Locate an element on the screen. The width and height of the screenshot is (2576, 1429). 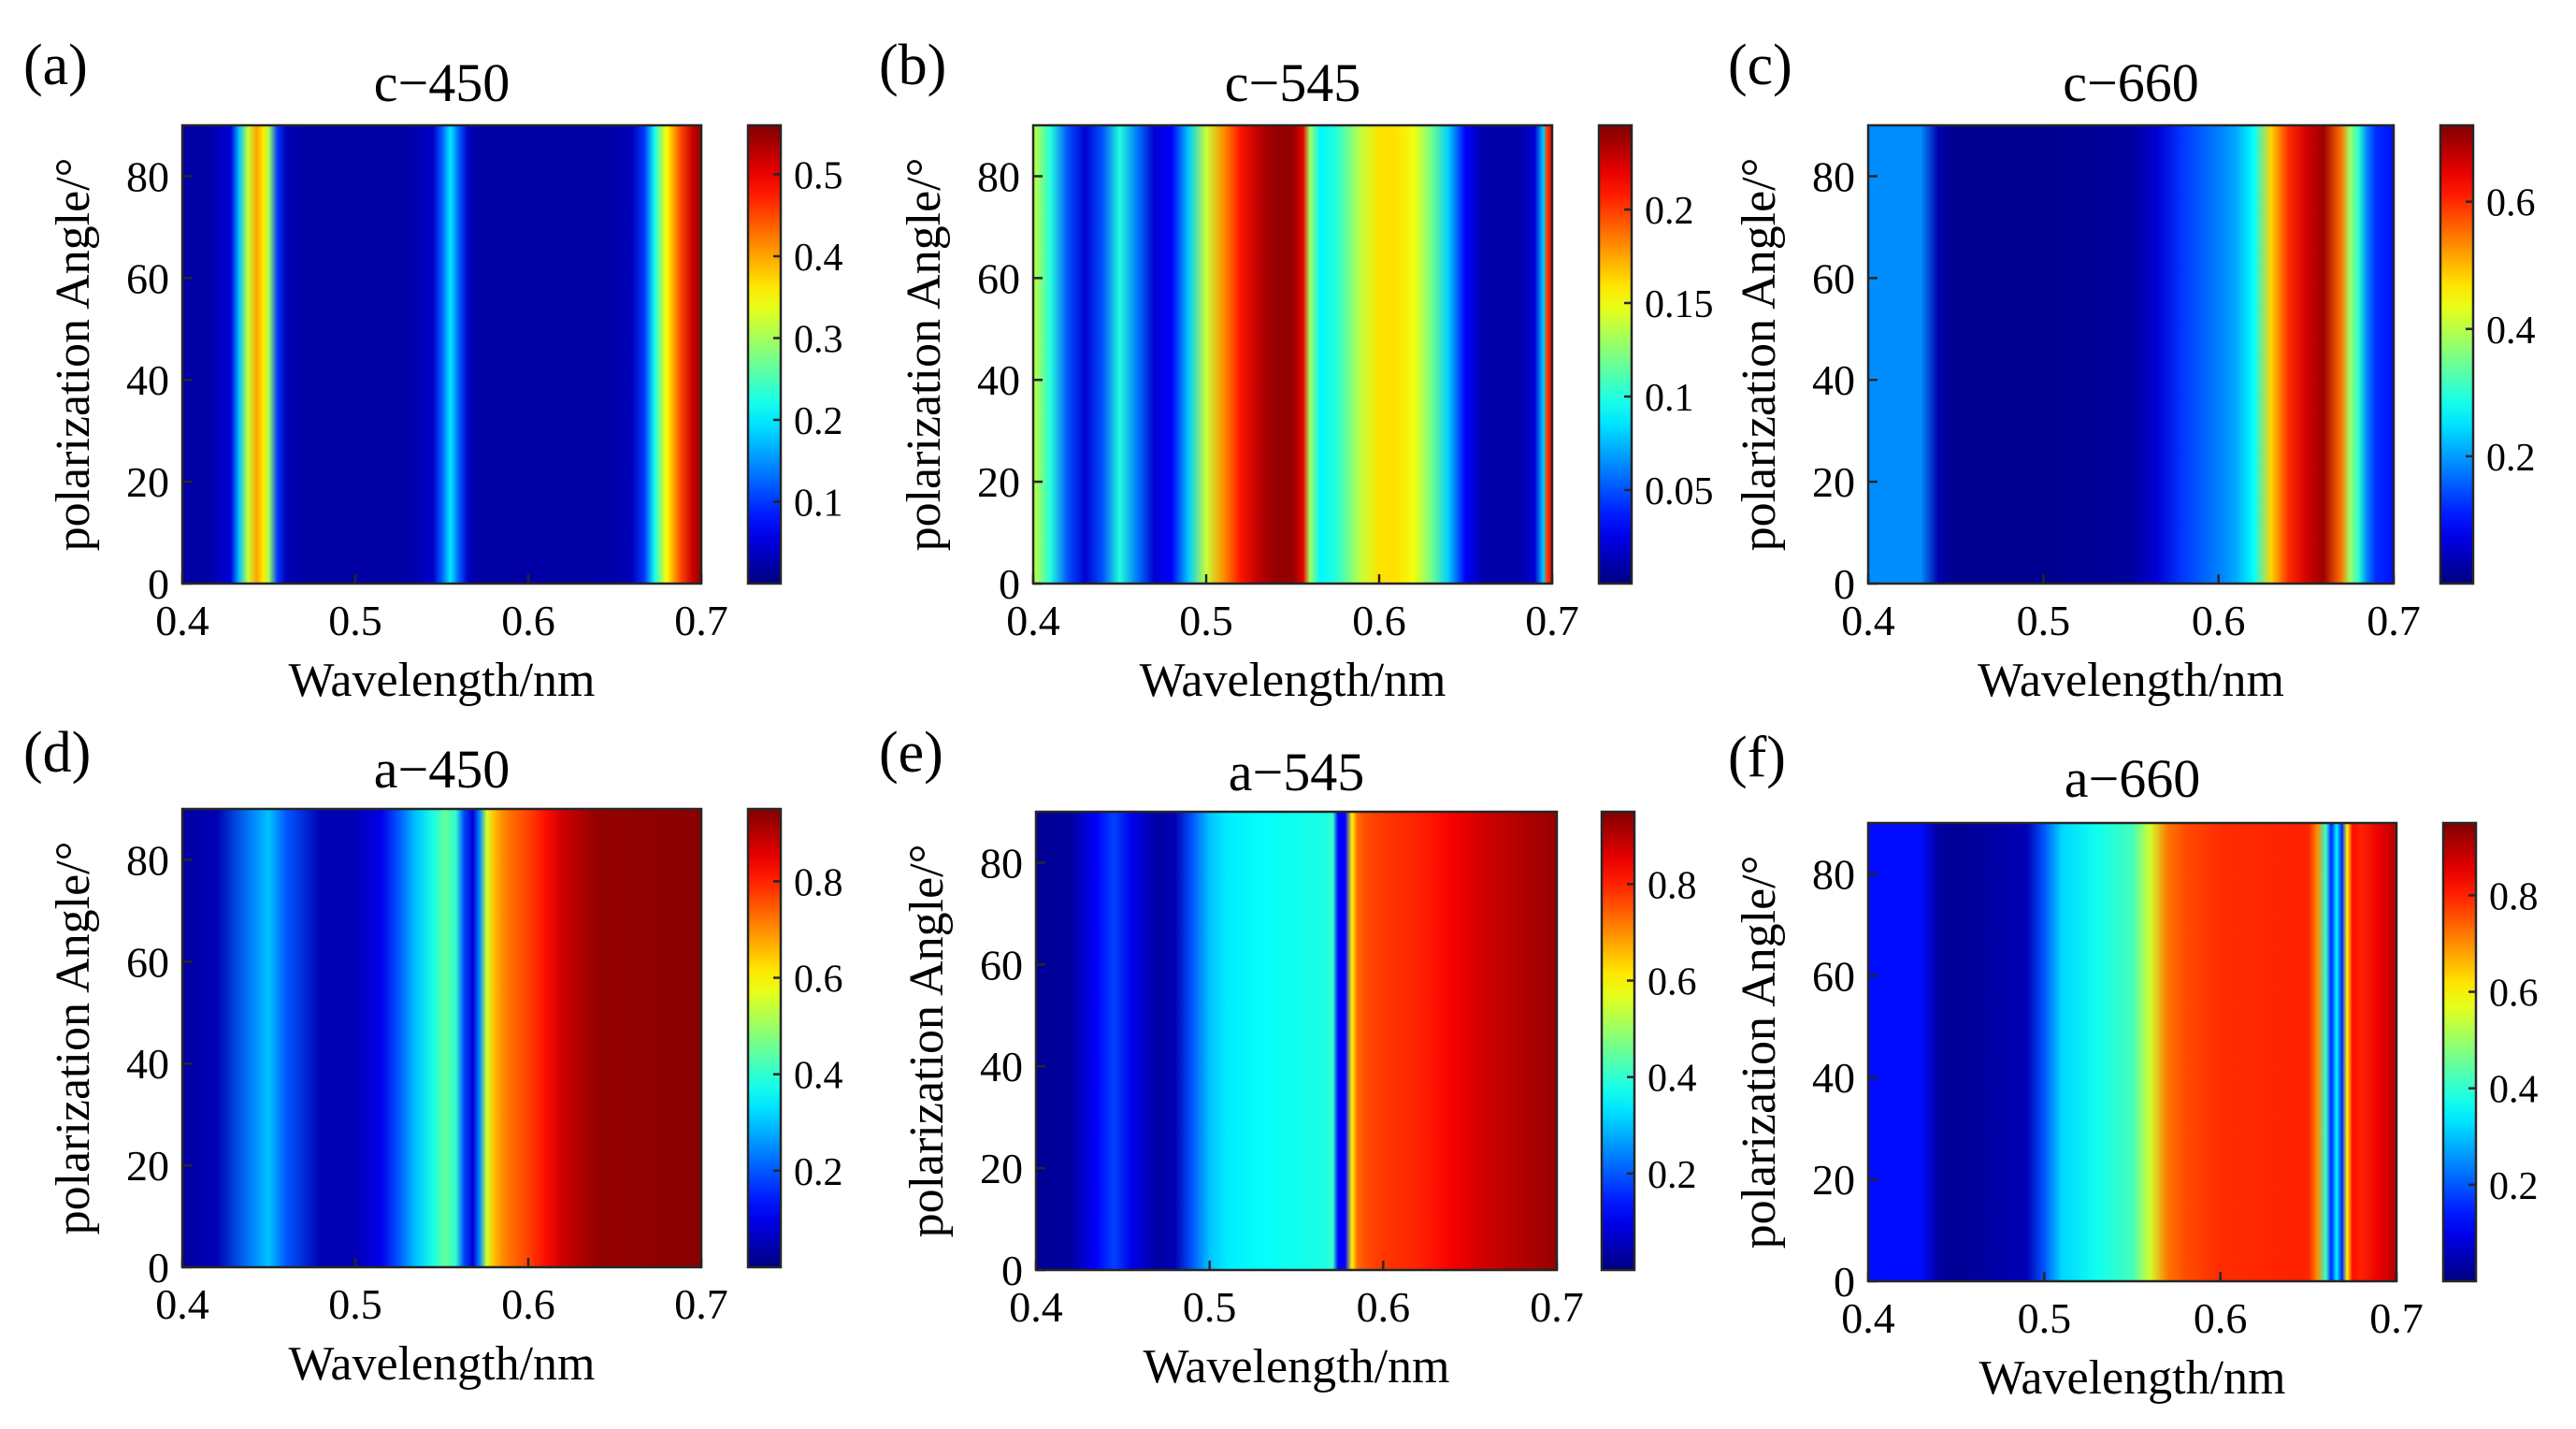
colorbar-tick-label: 0.05 is located at coordinates (1679, 491).